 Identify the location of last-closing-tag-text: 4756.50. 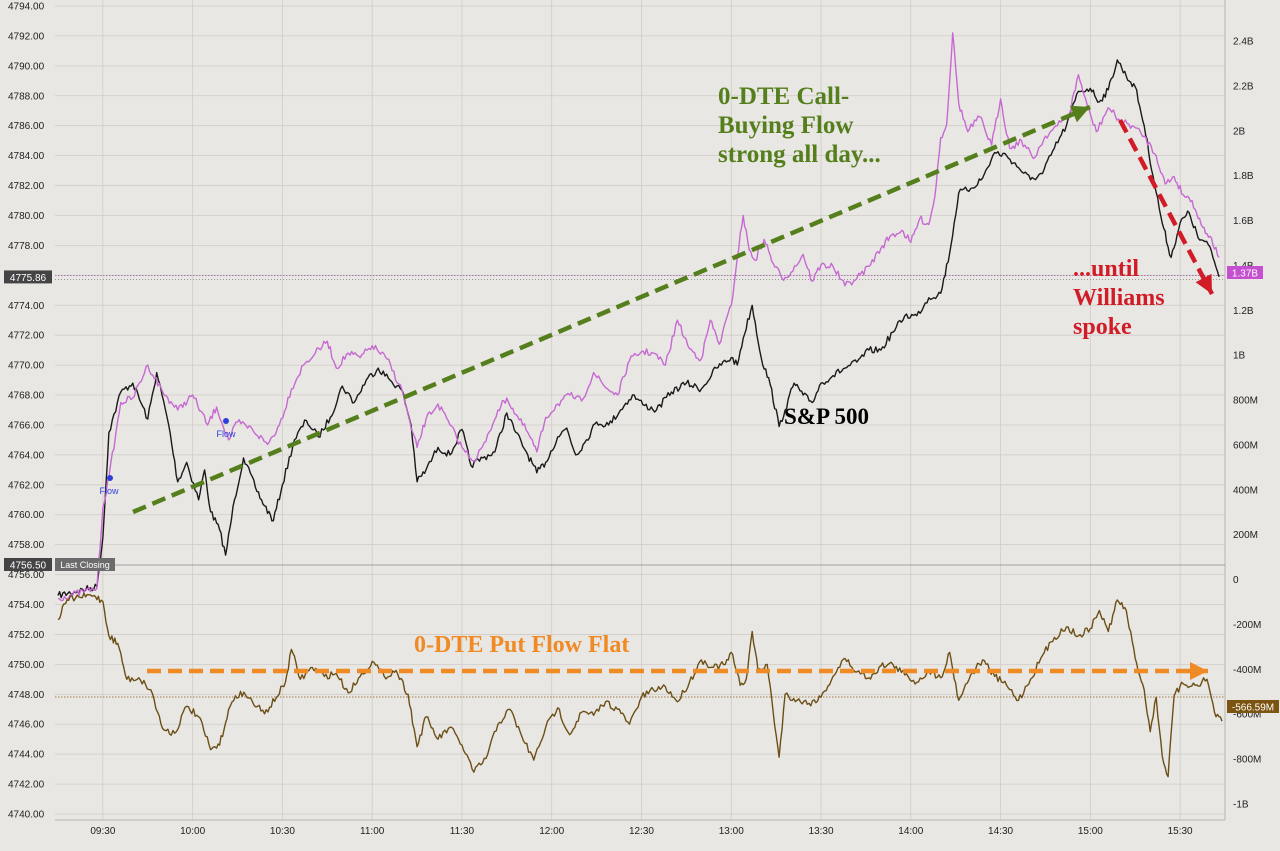
(28, 566).